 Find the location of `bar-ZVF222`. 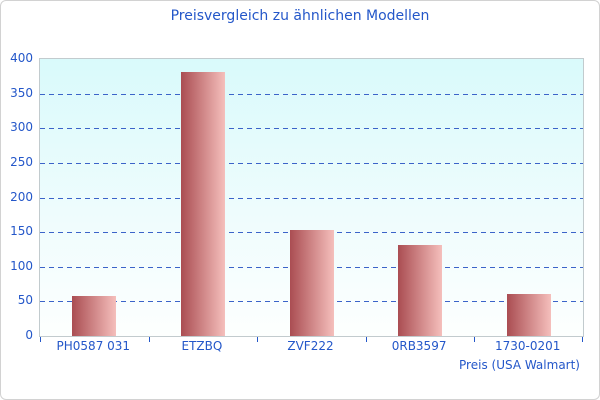

bar-ZVF222 is located at coordinates (311, 283).